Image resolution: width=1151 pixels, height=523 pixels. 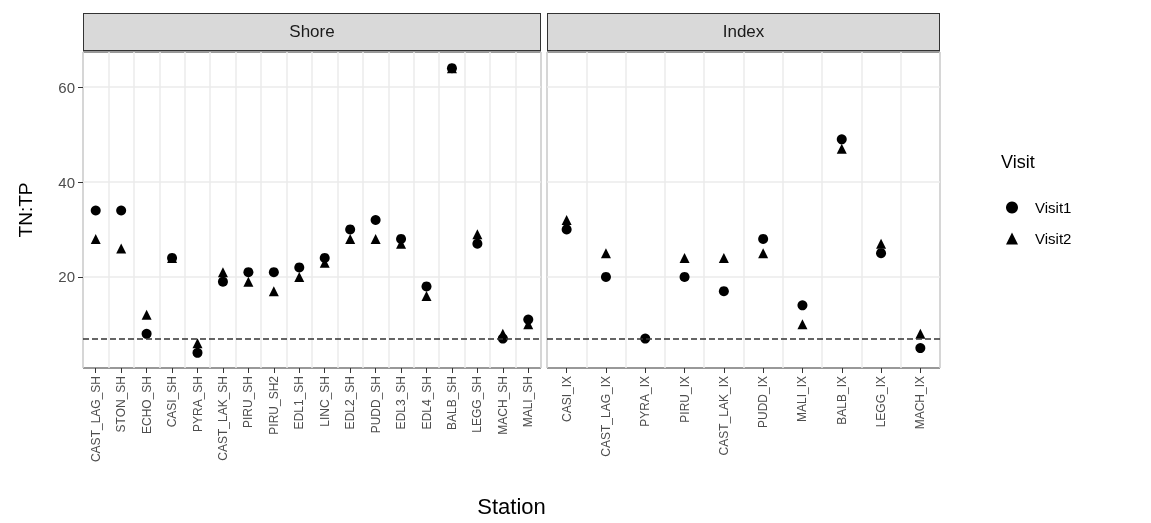 I want to click on x-tick-label: STON_SH, so click(x=121, y=404).